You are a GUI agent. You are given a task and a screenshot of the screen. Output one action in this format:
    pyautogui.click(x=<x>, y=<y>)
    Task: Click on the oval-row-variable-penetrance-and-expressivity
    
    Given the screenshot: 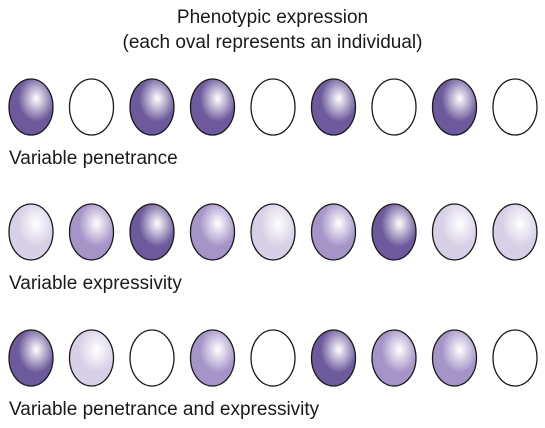 What is the action you would take?
    pyautogui.click(x=272, y=358)
    